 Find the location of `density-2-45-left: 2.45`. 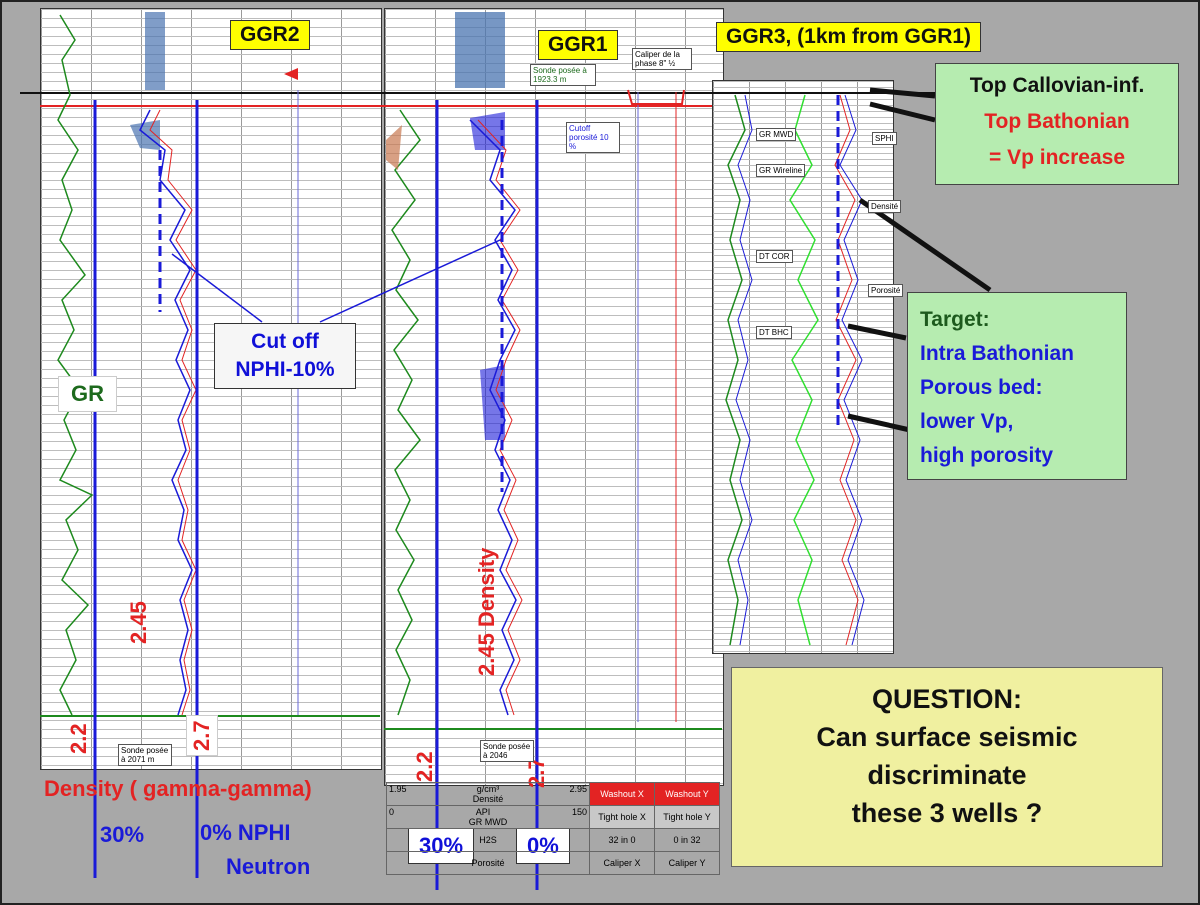

density-2-45-left: 2.45 is located at coordinates (138, 622).